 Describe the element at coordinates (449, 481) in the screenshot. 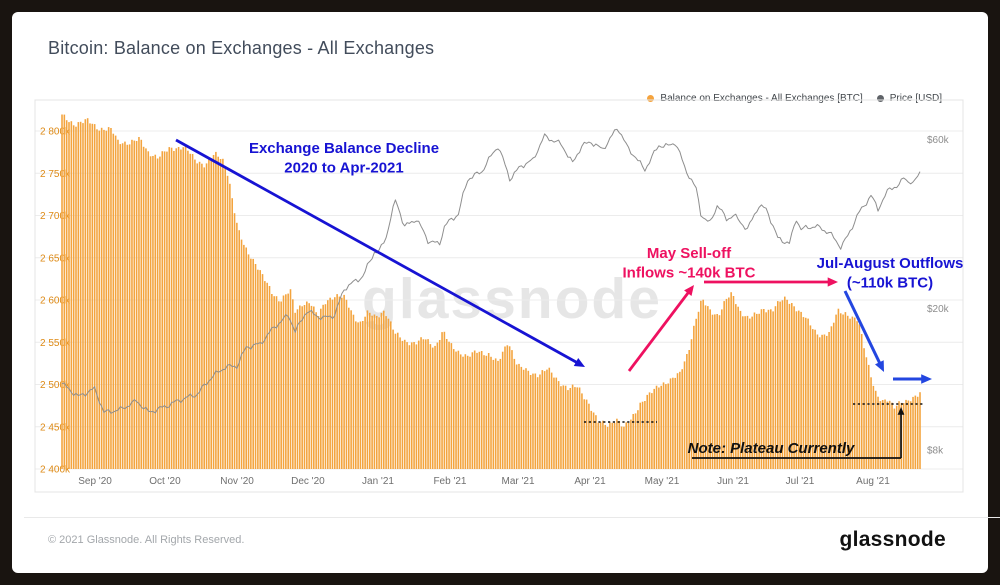

I see `x-tick-label: Feb '21` at that location.